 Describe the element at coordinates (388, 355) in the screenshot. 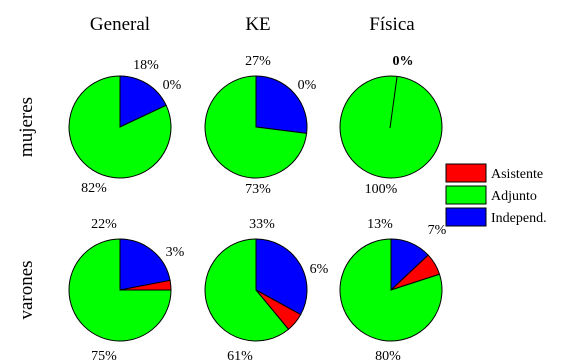

I see `pie-varones-f-sica-label-adjunto: 80%` at that location.